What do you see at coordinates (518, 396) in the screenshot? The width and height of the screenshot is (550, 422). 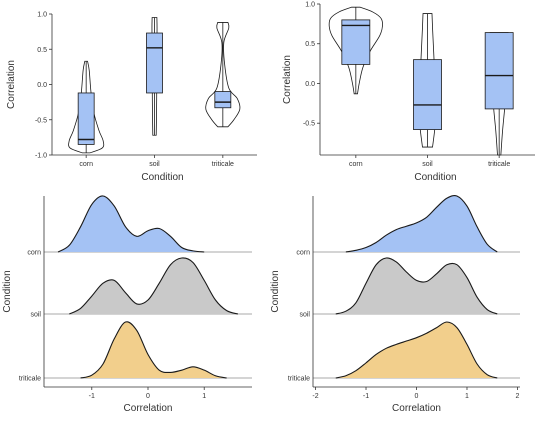 I see `x-tick-label: 2` at bounding box center [518, 396].